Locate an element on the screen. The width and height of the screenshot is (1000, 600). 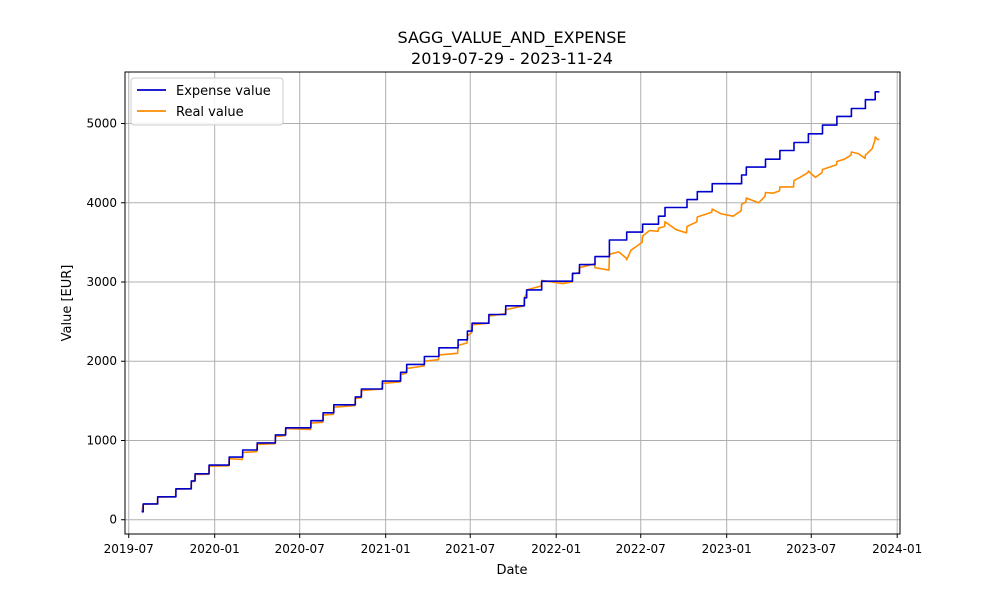
x-tick-label: 2023-01 is located at coordinates (727, 549).